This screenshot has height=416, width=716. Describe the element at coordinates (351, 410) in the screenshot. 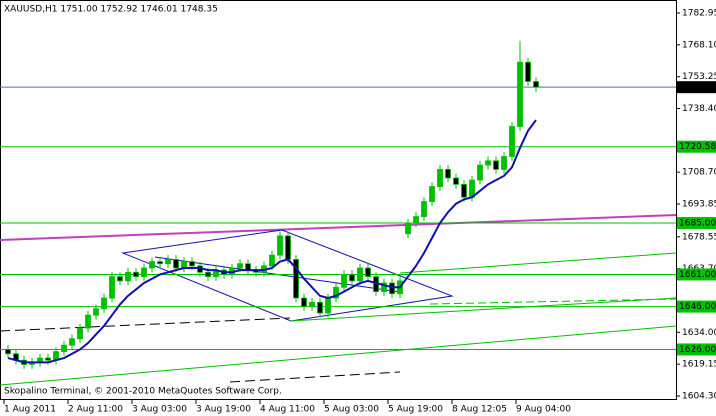

I see `x-tick-label: 5 Aug 03:00` at that location.